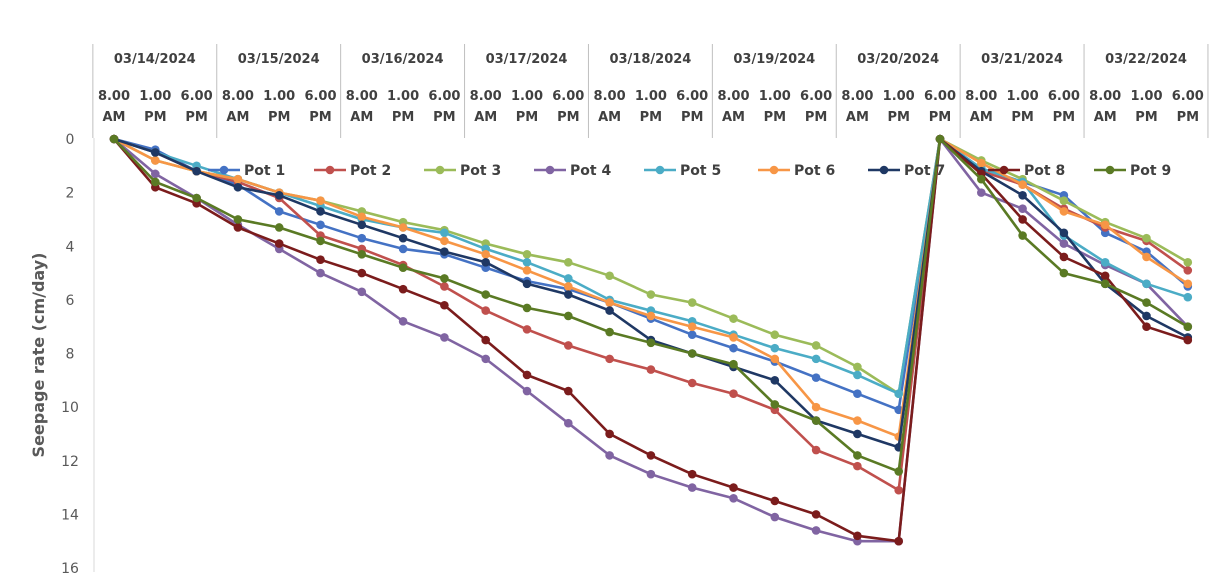 Image resolution: width=1224 pixels, height=577 pixels. Describe the element at coordinates (70, 301) in the screenshot. I see `y-tick-label: 6` at that location.